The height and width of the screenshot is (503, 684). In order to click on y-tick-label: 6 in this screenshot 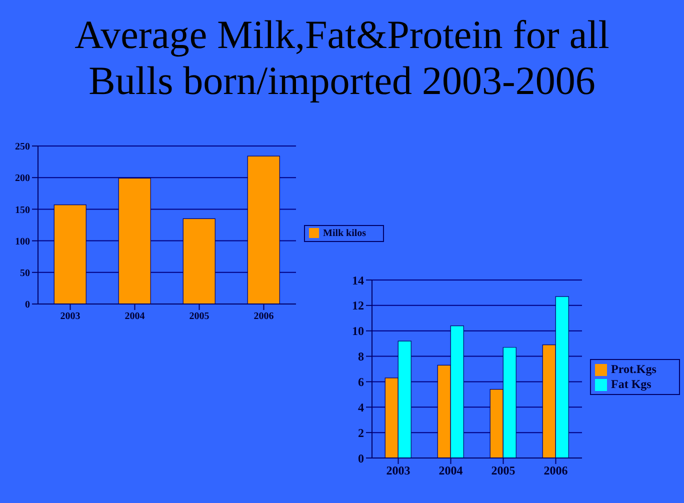, I will do `click(361, 381)`.